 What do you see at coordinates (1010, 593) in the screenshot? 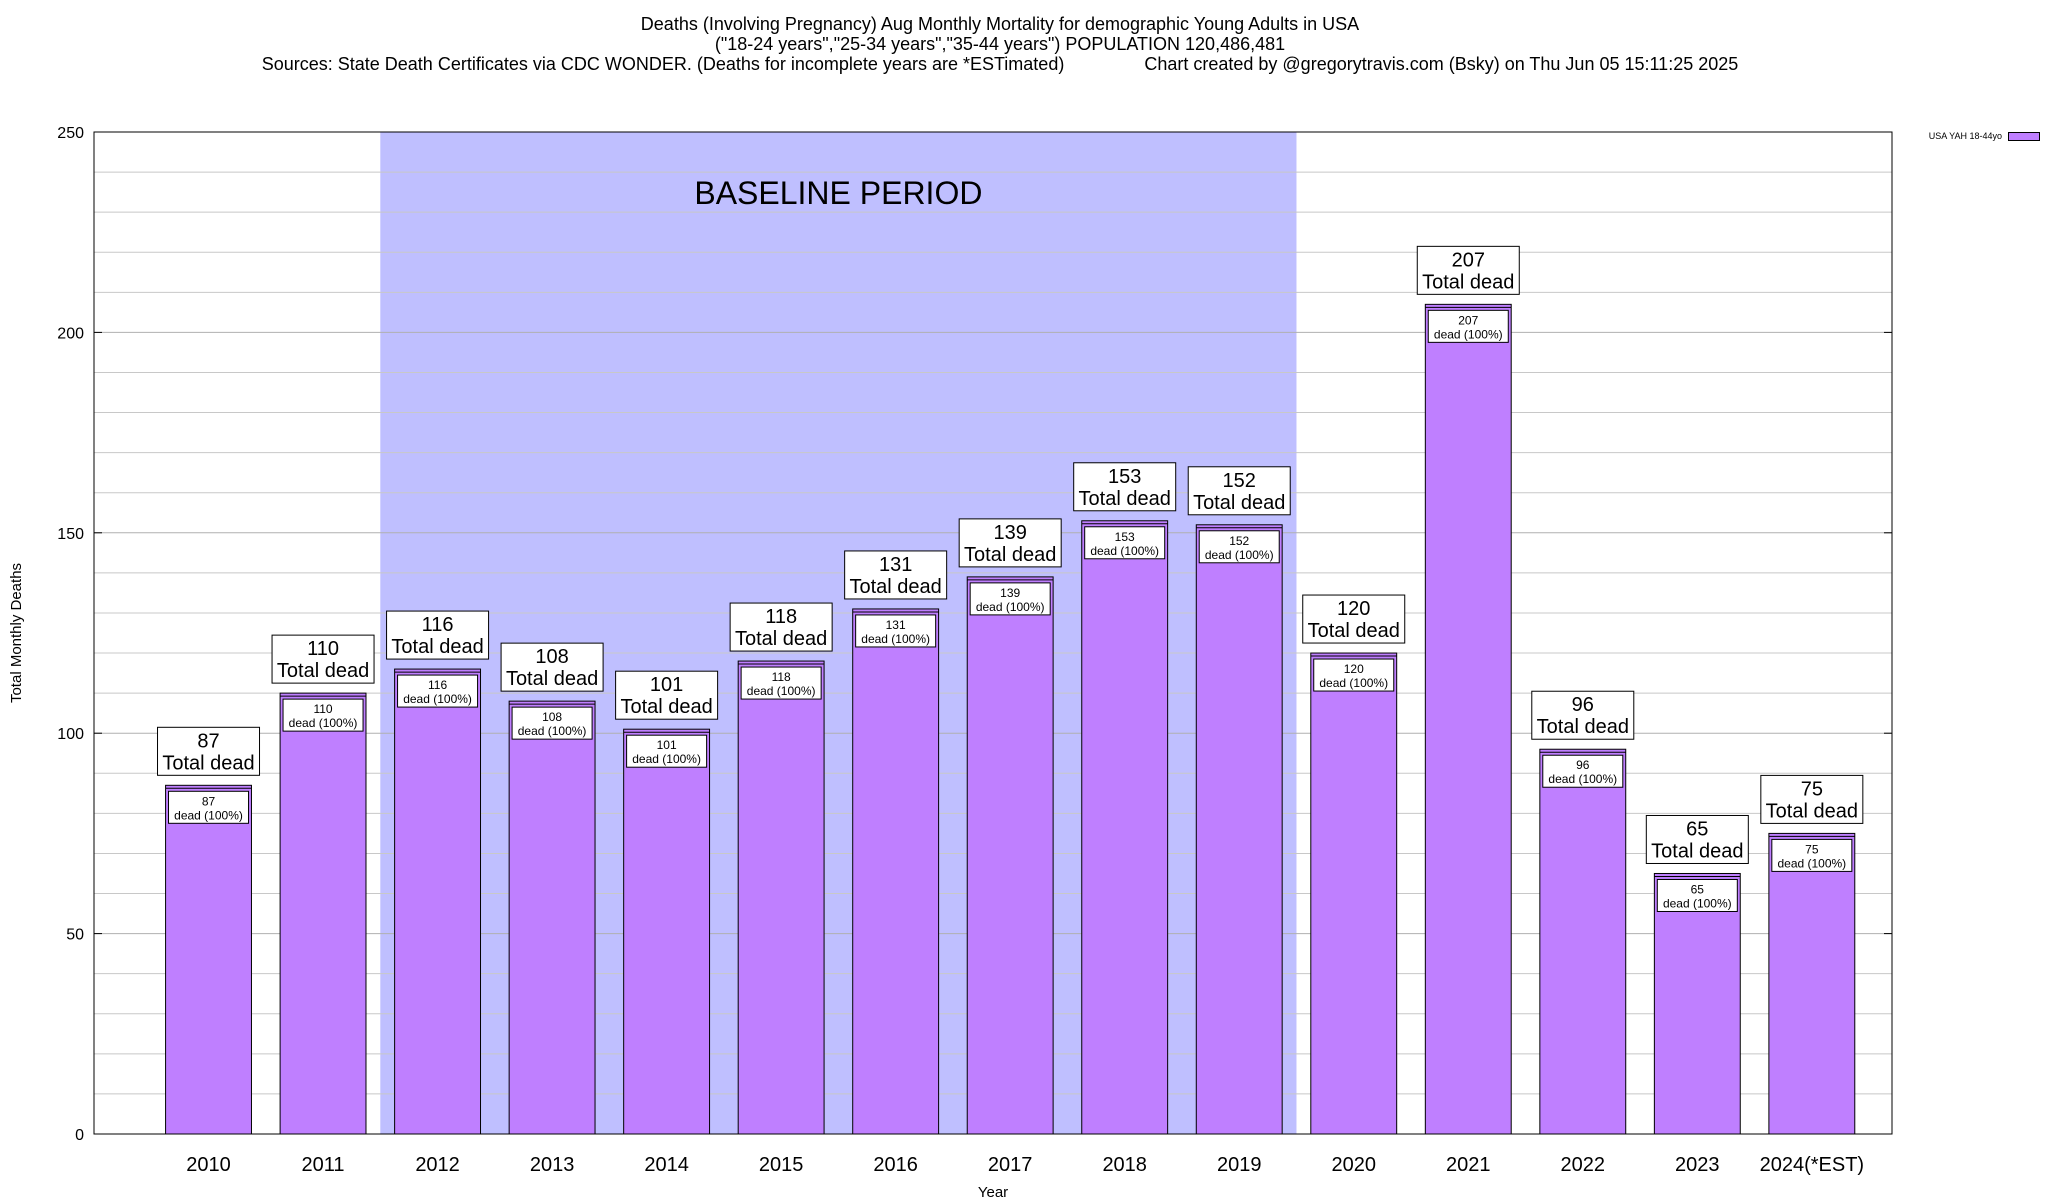
I see `inner-label-value: 139` at bounding box center [1010, 593].